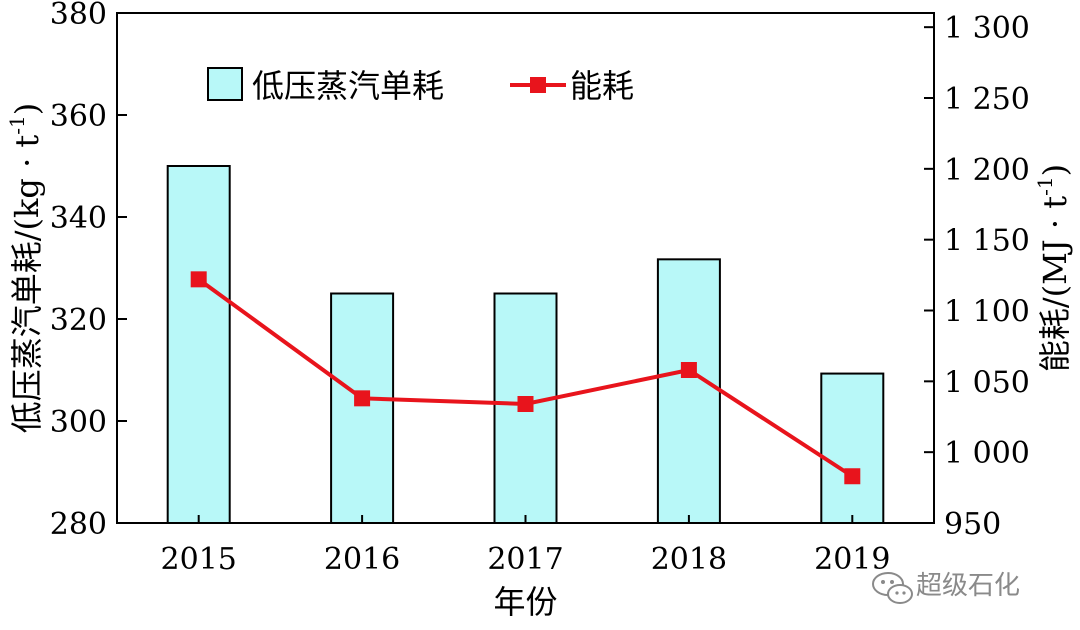 Image resolution: width=1080 pixels, height=630 pixels. I want to click on y-axis-label-close: ), so click(27, 109).